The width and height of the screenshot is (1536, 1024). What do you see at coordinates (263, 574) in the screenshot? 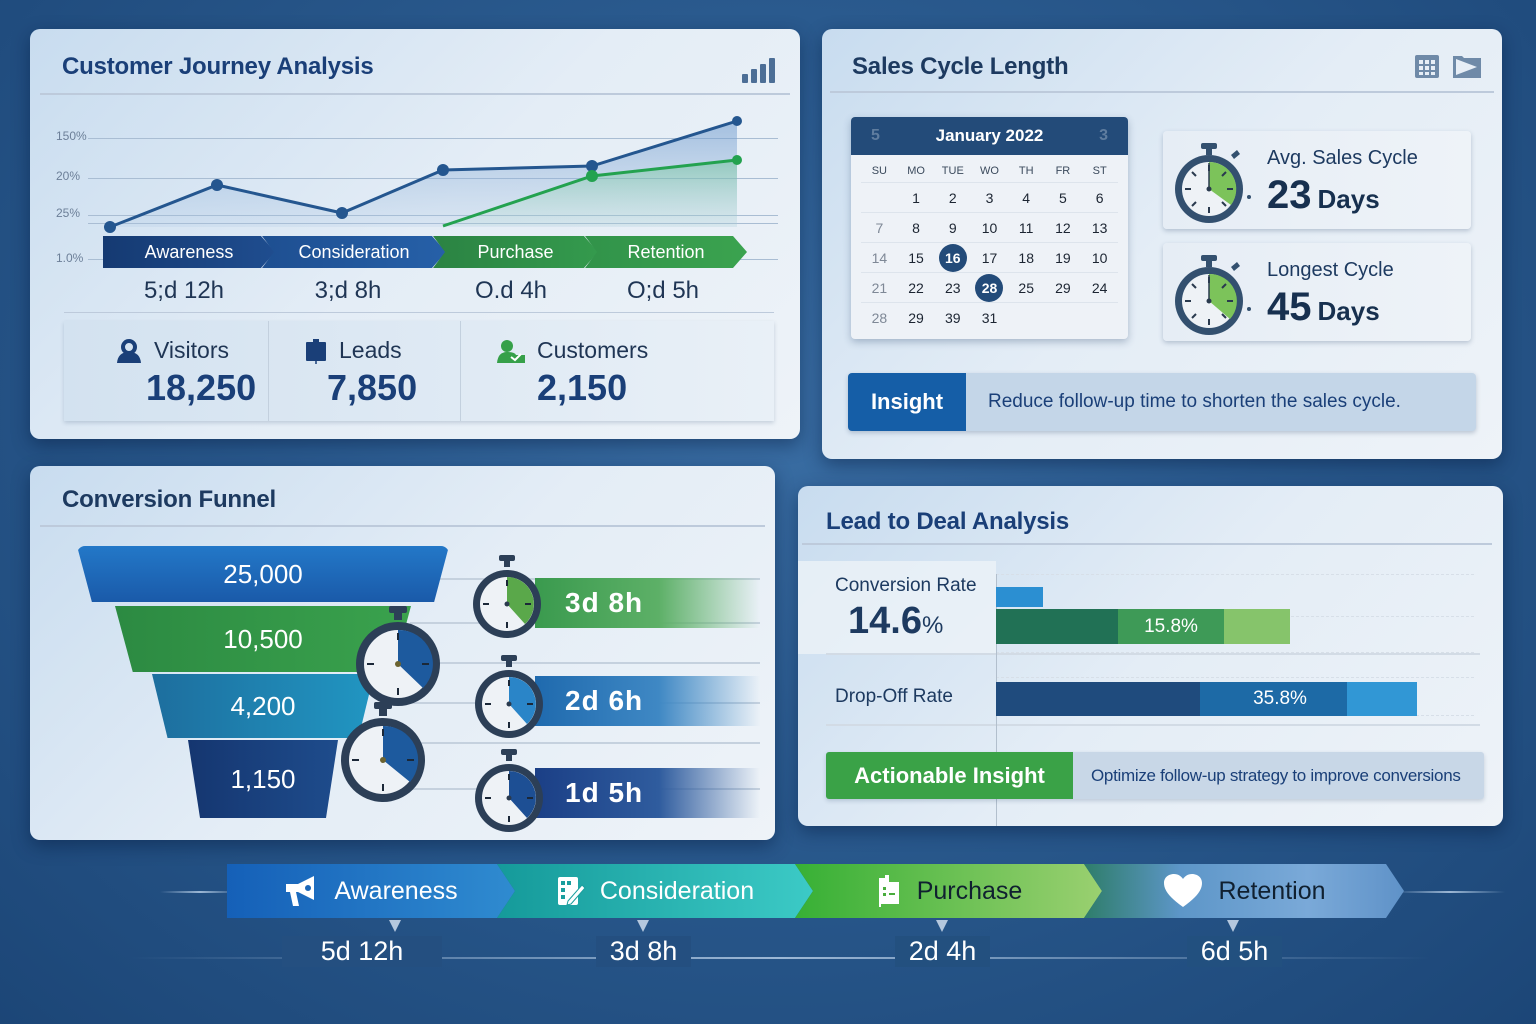
I see `funnel-stage-1: 25,000` at bounding box center [263, 574].